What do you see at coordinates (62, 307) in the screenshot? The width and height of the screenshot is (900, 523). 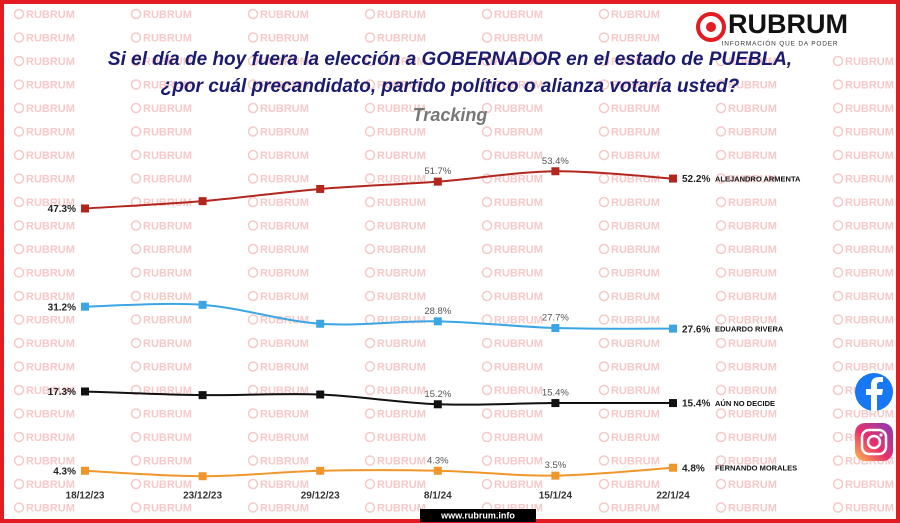 I see `data-label: 31.2%` at bounding box center [62, 307].